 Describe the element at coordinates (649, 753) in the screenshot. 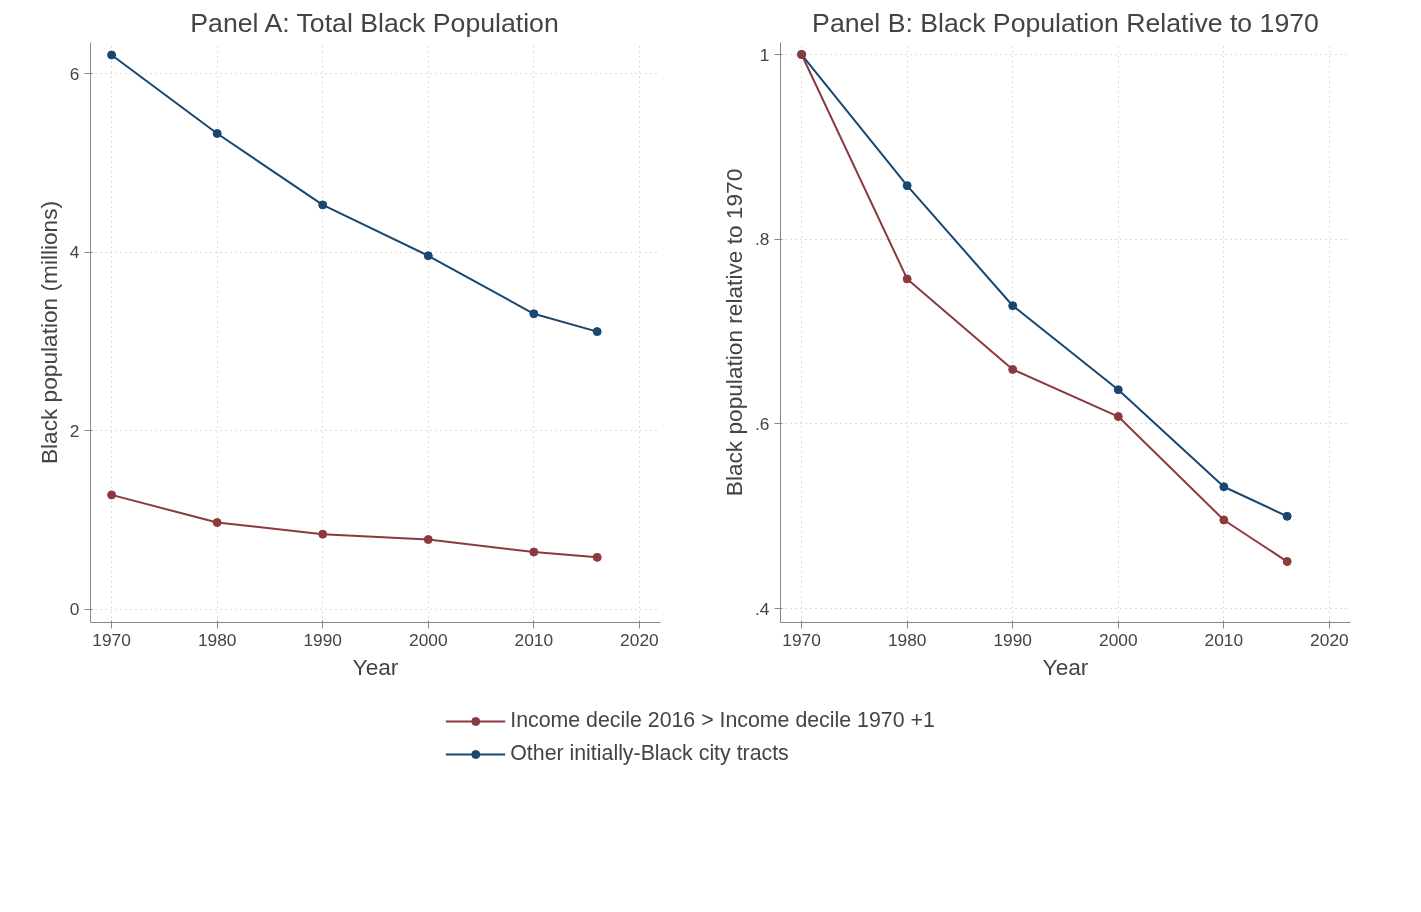

I see `legend-label: Other initially-Black city tracts` at that location.